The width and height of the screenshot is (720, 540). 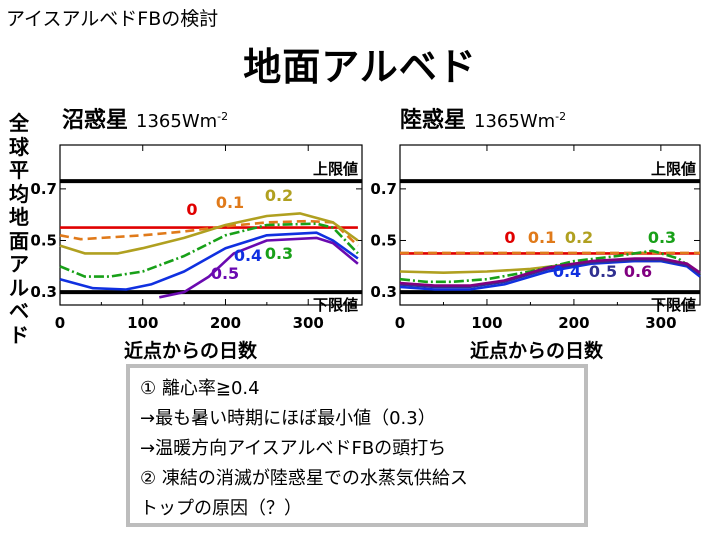 I want to click on y-axis-label: 全球平均地面アルベド, so click(x=19, y=229).